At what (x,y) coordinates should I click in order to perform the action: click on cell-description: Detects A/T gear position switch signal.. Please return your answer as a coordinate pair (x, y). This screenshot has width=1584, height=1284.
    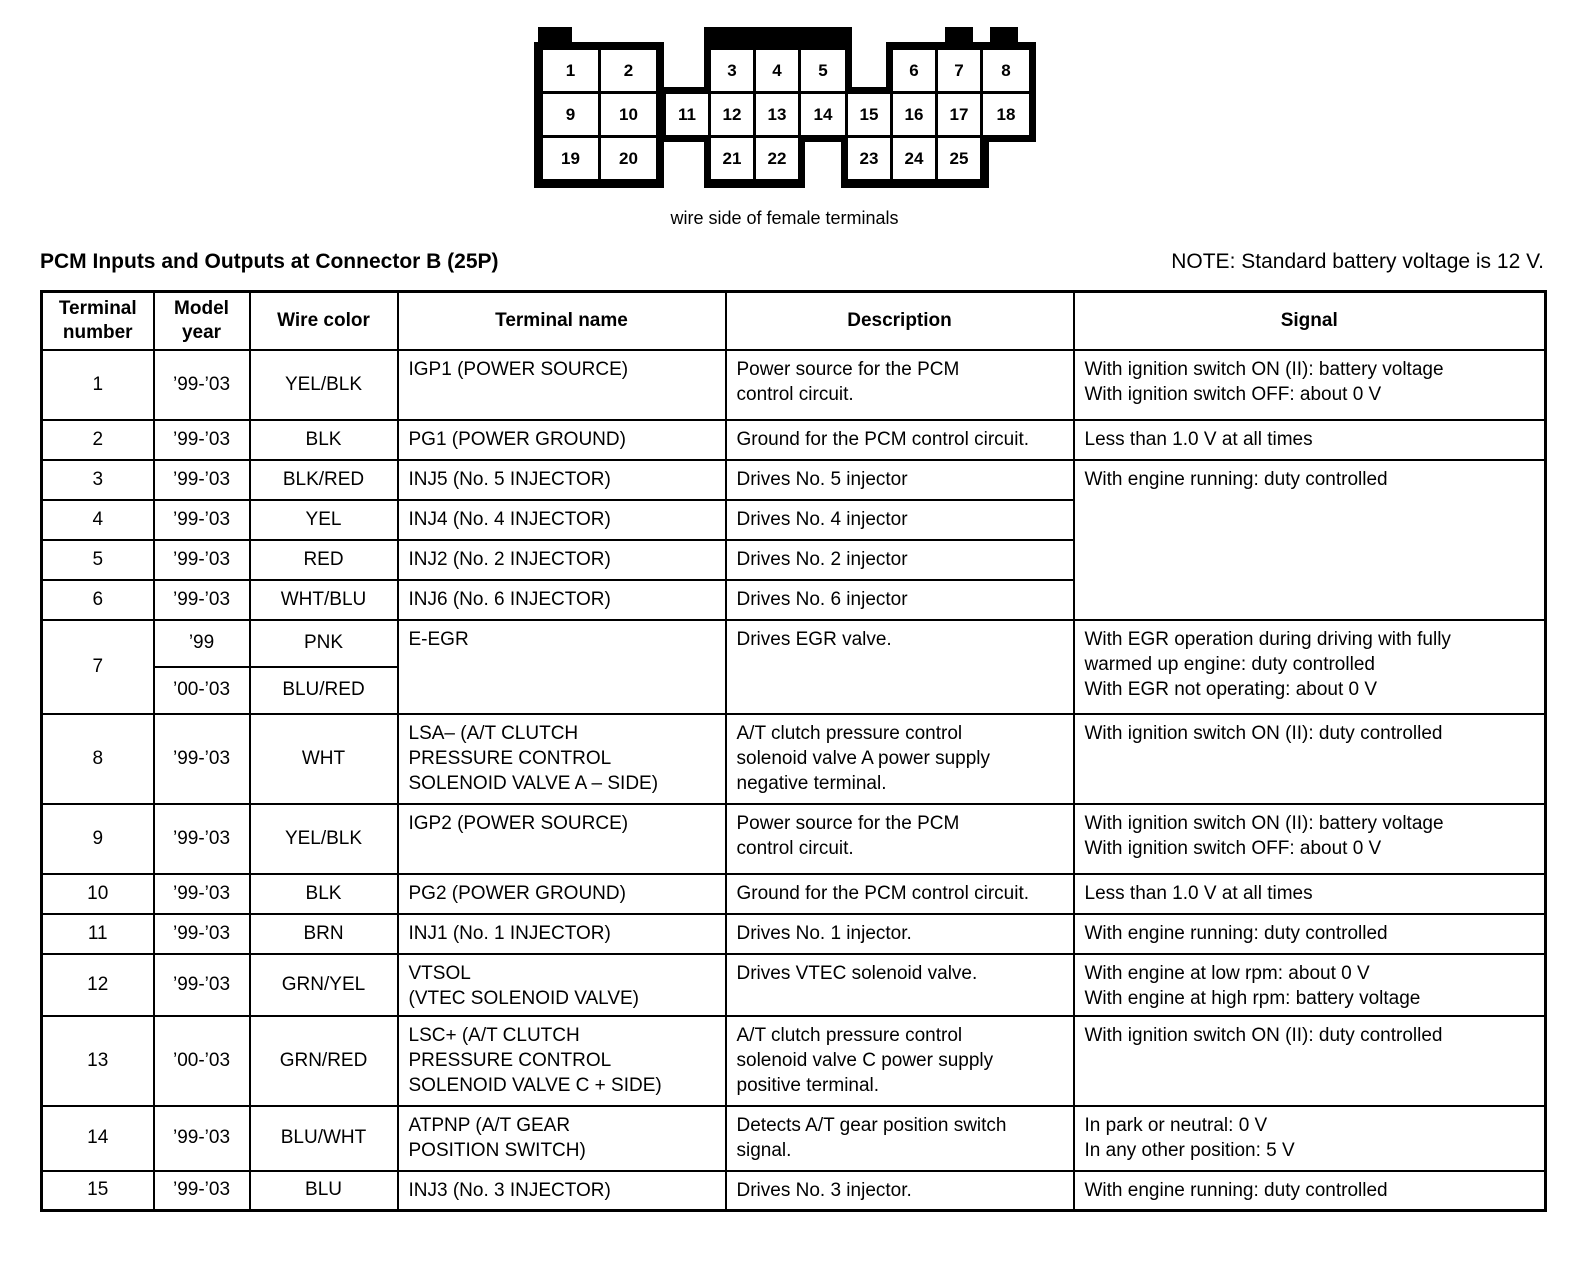
    Looking at the image, I should click on (899, 1138).